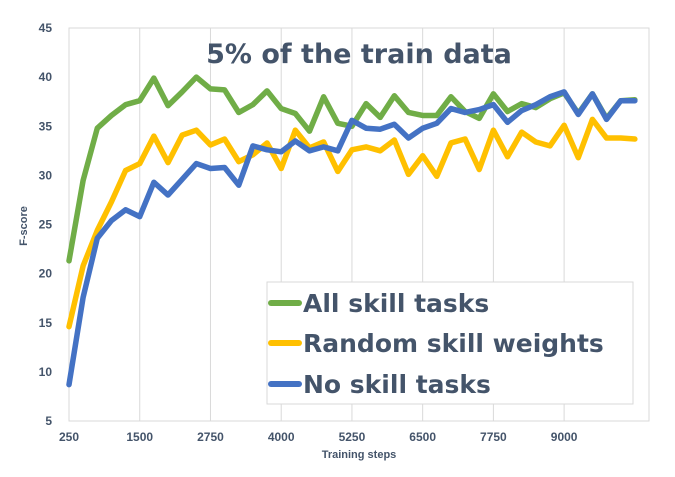 This screenshot has width=675, height=477. Describe the element at coordinates (139, 437) in the screenshot. I see `x-tick-label: 1500` at that location.